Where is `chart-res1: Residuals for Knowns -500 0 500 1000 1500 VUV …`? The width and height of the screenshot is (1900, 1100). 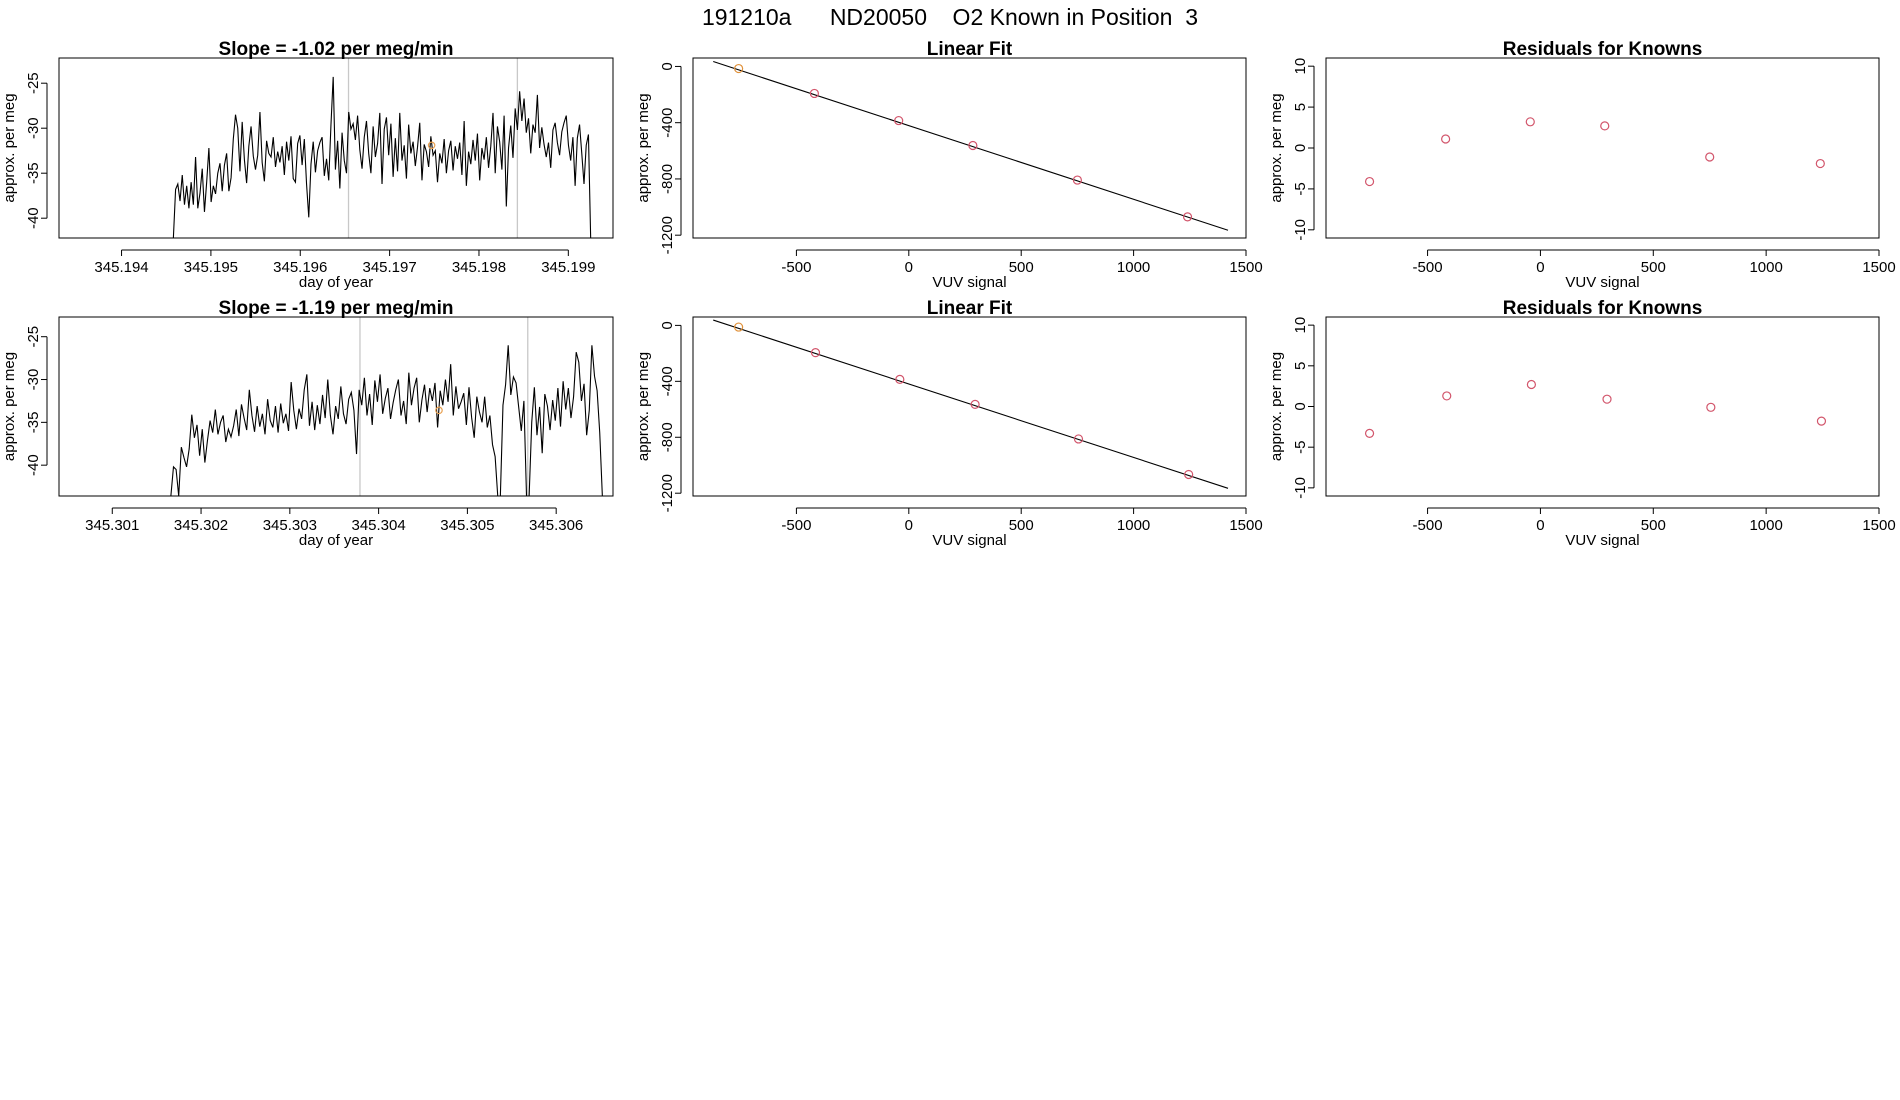
chart-res1: Residuals for Knowns -500 0 500 1000 1500 VUV … is located at coordinates (1582, 165).